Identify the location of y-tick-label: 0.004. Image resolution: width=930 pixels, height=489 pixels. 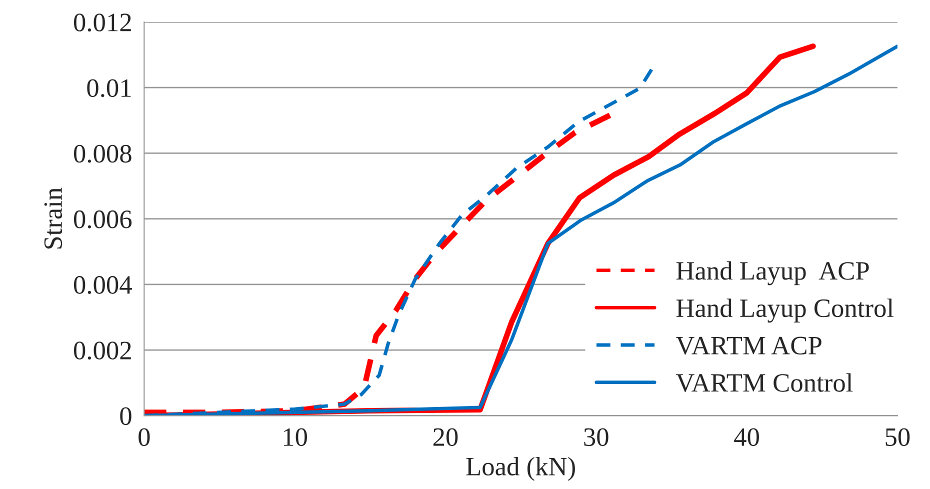
(103, 285).